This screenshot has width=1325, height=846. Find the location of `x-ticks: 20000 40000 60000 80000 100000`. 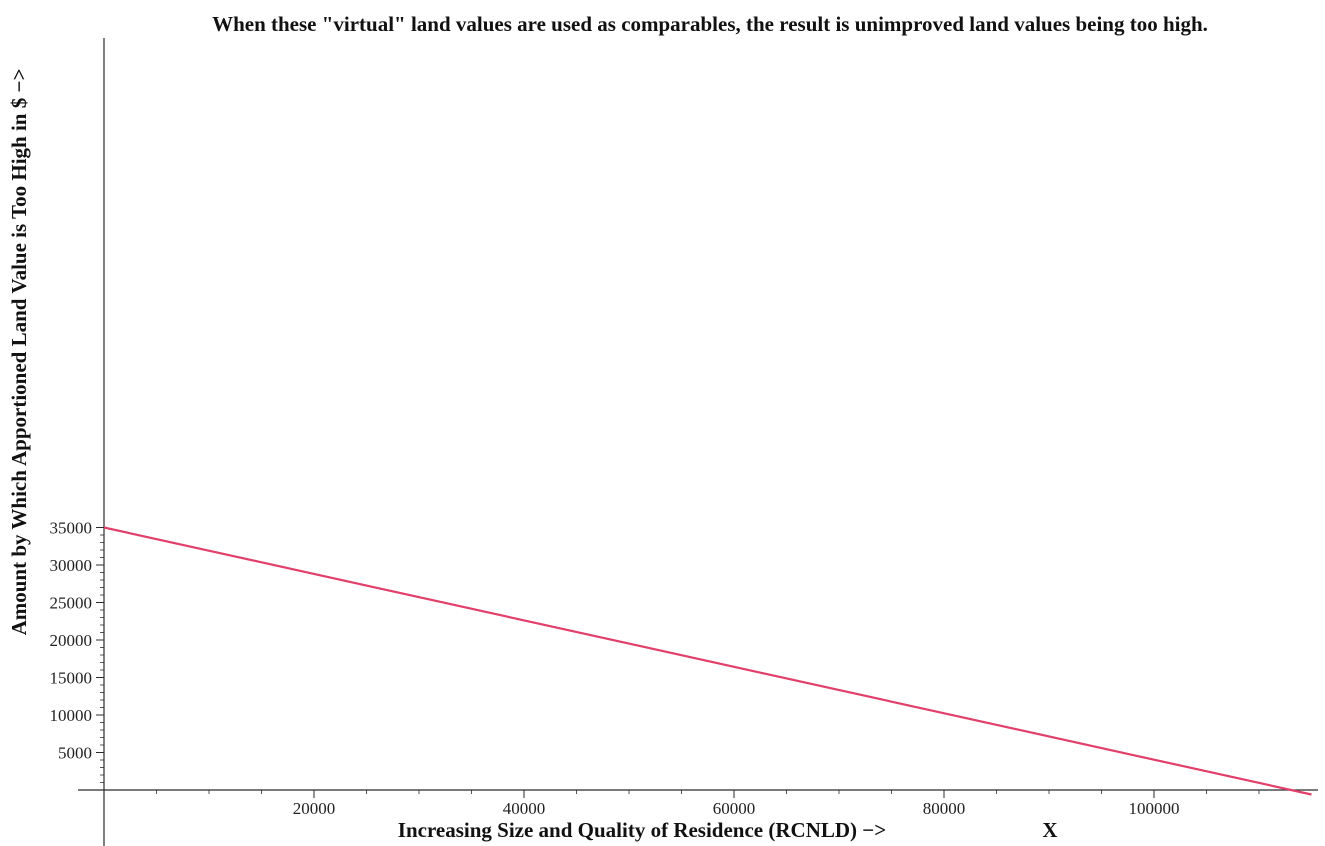

x-ticks: 20000 40000 60000 80000 100000 is located at coordinates (708, 804).